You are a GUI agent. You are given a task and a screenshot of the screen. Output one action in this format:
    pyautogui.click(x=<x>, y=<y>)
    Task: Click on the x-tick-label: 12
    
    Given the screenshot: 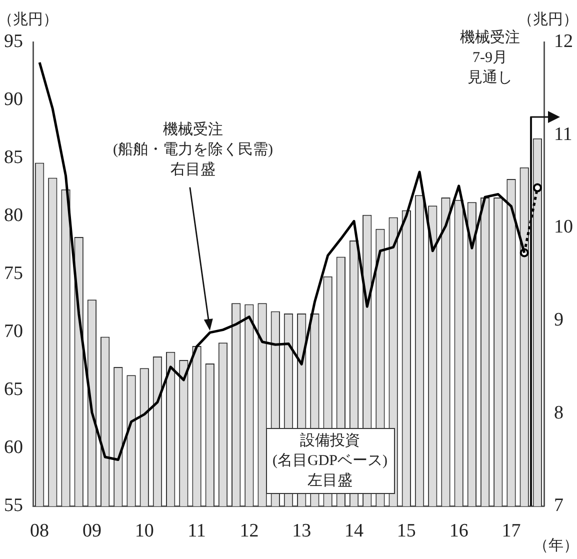 What is the action you would take?
    pyautogui.click(x=249, y=531)
    